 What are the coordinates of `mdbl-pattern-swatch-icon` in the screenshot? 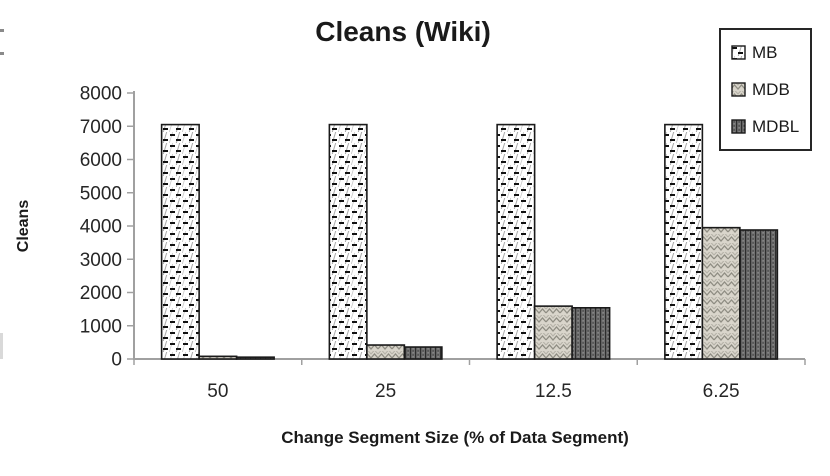 It's located at (738, 126).